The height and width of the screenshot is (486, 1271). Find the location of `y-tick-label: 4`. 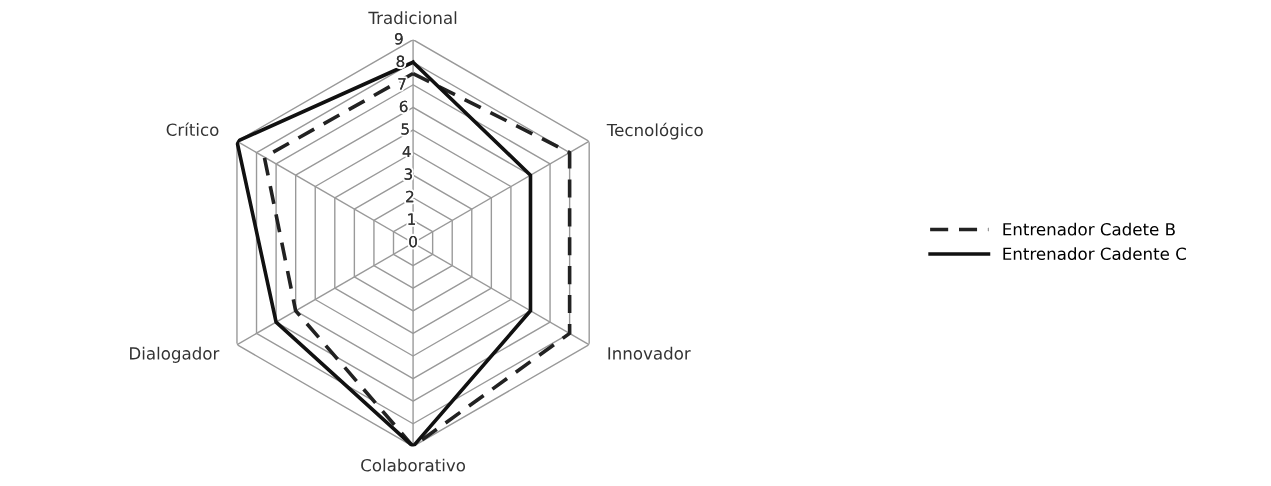

y-tick-label: 4 is located at coordinates (406, 151).